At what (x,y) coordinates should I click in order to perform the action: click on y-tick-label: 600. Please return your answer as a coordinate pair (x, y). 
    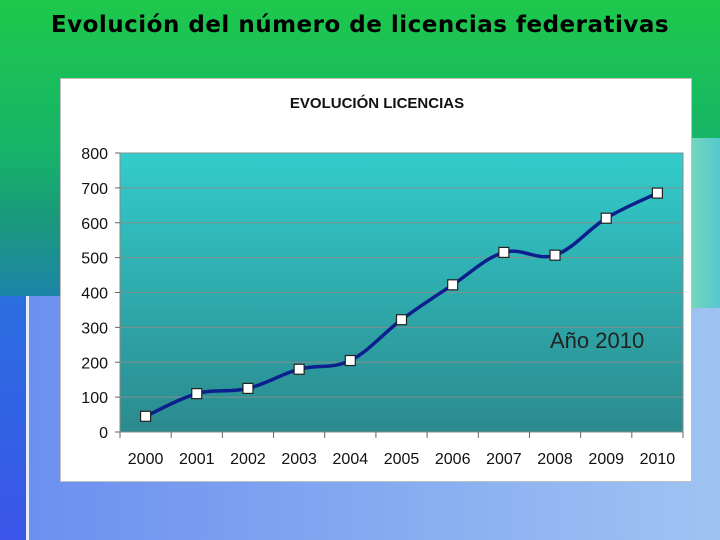
    Looking at the image, I should click on (94, 224).